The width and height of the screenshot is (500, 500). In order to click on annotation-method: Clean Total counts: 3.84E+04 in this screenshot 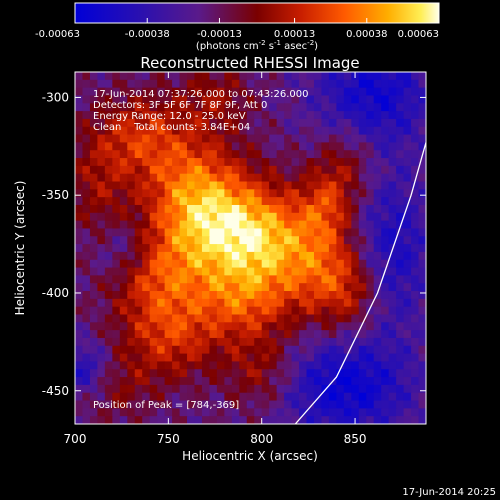, I will do `click(171, 127)`.